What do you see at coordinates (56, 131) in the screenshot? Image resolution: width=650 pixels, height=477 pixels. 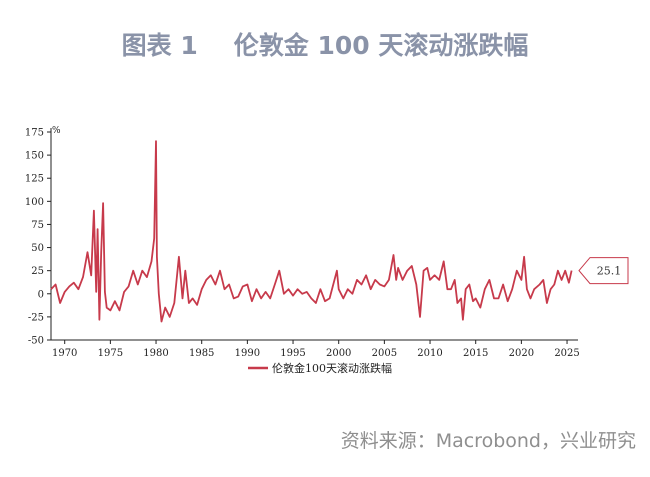 I see `y-axis-unit: %` at bounding box center [56, 131].